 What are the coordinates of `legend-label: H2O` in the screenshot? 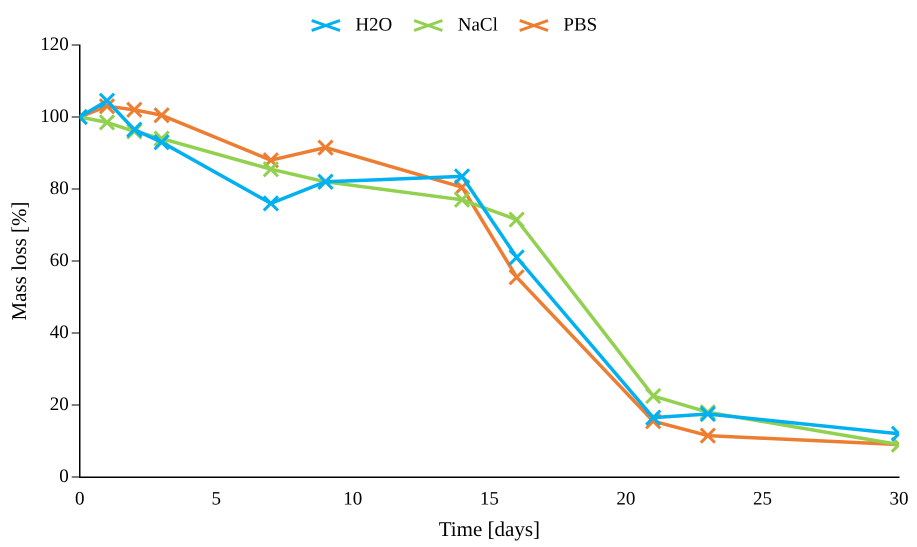 It's located at (373, 25).